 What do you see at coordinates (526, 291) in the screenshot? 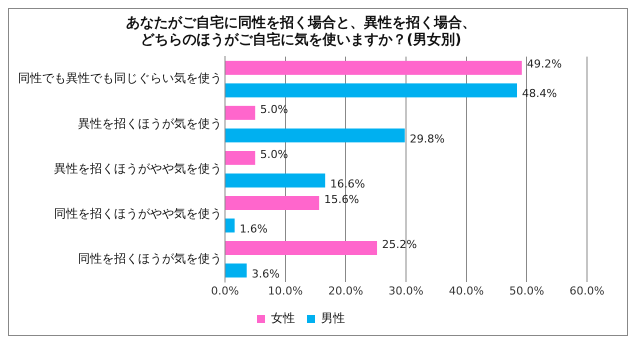
I see `x-tick-label: 50.0%` at bounding box center [526, 291].